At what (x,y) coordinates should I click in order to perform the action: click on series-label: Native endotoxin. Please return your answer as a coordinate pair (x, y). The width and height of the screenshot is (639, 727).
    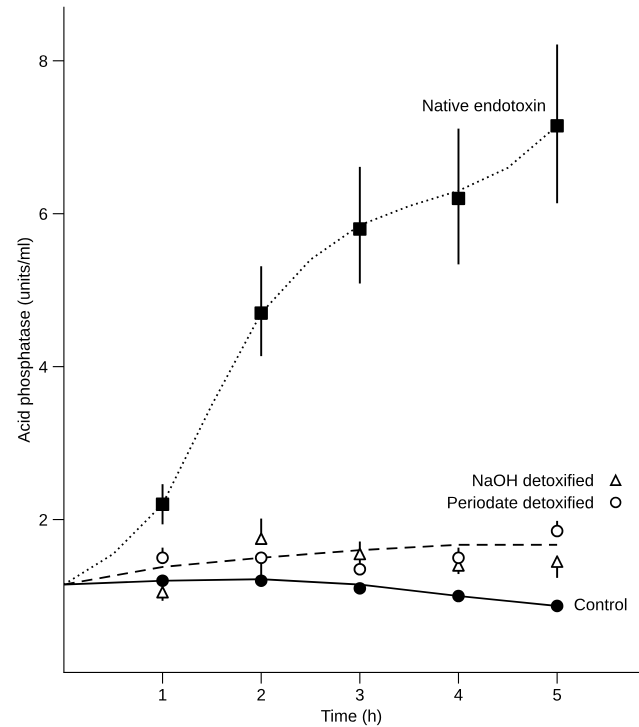
    Looking at the image, I should click on (484, 105).